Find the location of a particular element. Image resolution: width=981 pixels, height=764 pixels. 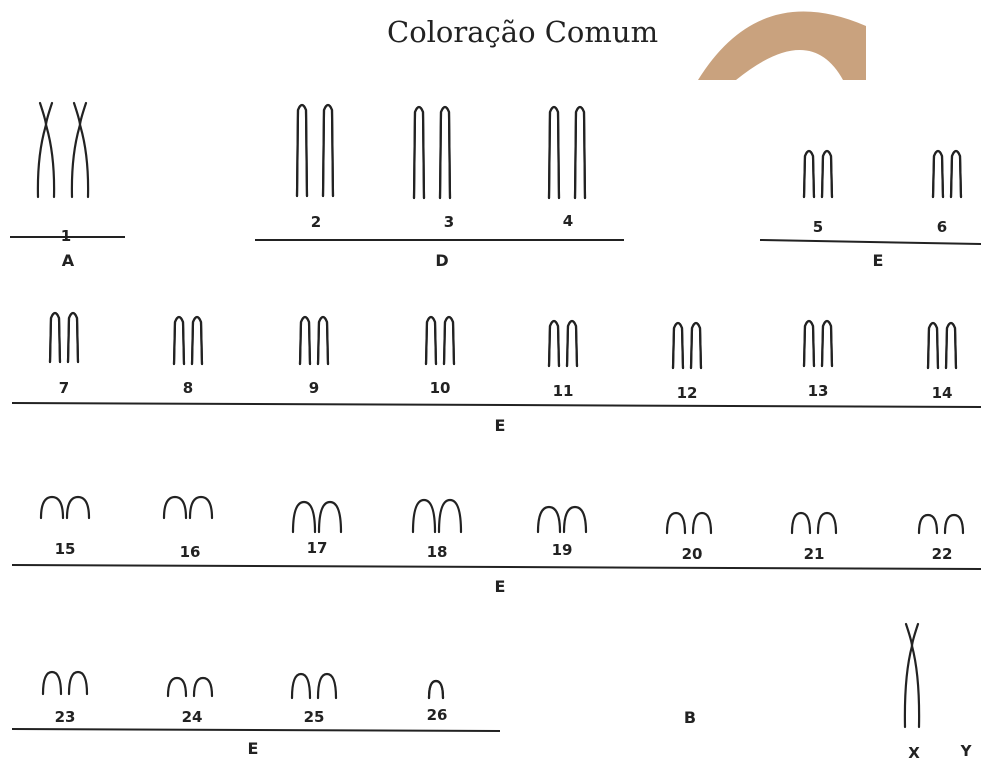

group-label-b: B is located at coordinates (690, 717).